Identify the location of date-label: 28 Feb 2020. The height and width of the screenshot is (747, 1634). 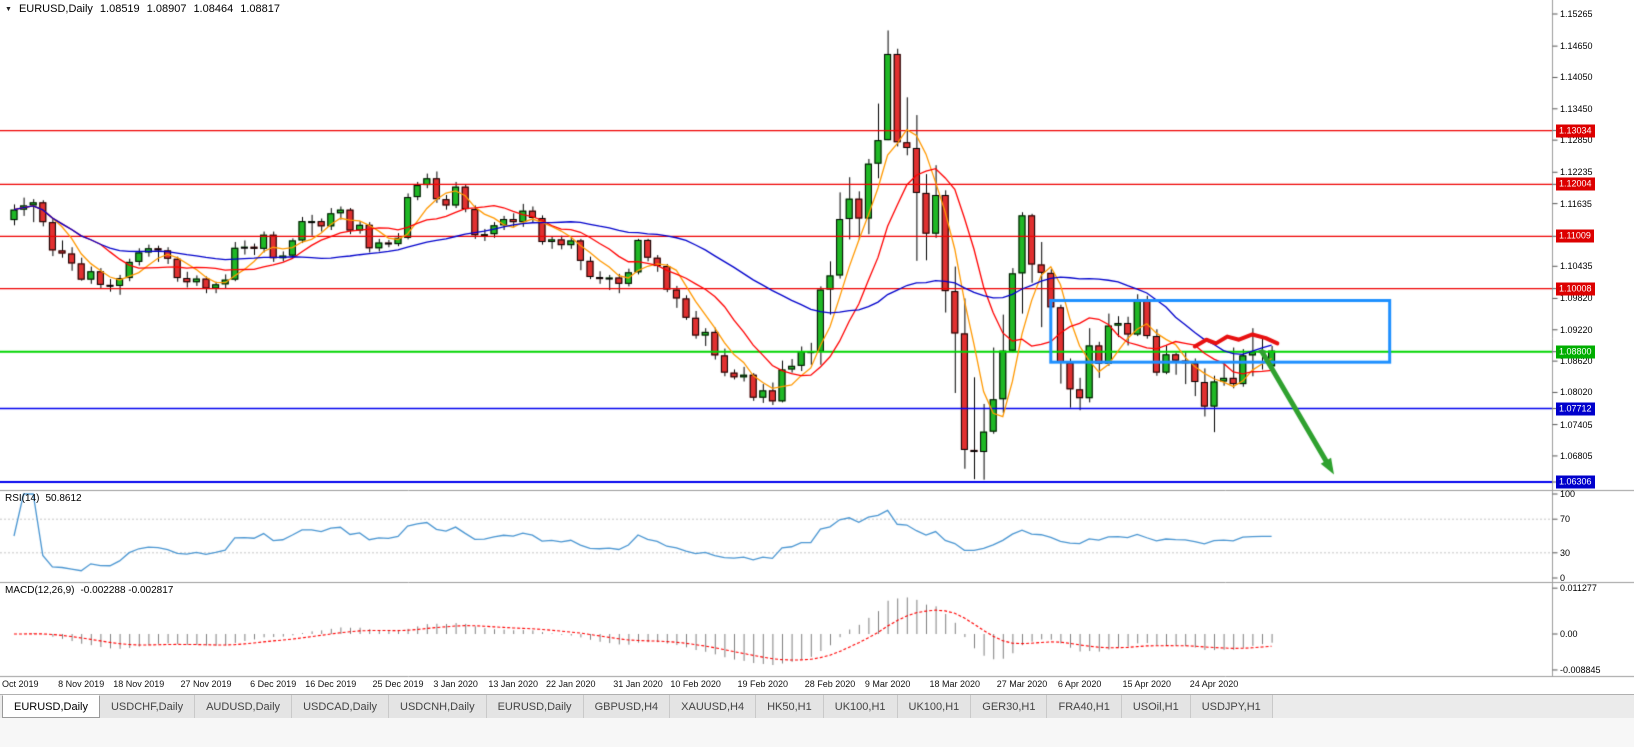
(830, 684).